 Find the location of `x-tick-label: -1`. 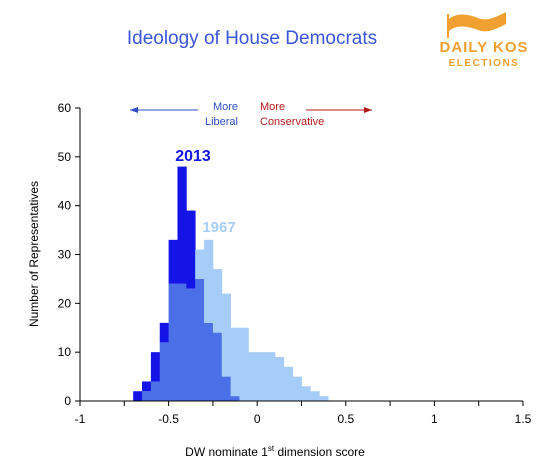

x-tick-label: -1 is located at coordinates (80, 419).